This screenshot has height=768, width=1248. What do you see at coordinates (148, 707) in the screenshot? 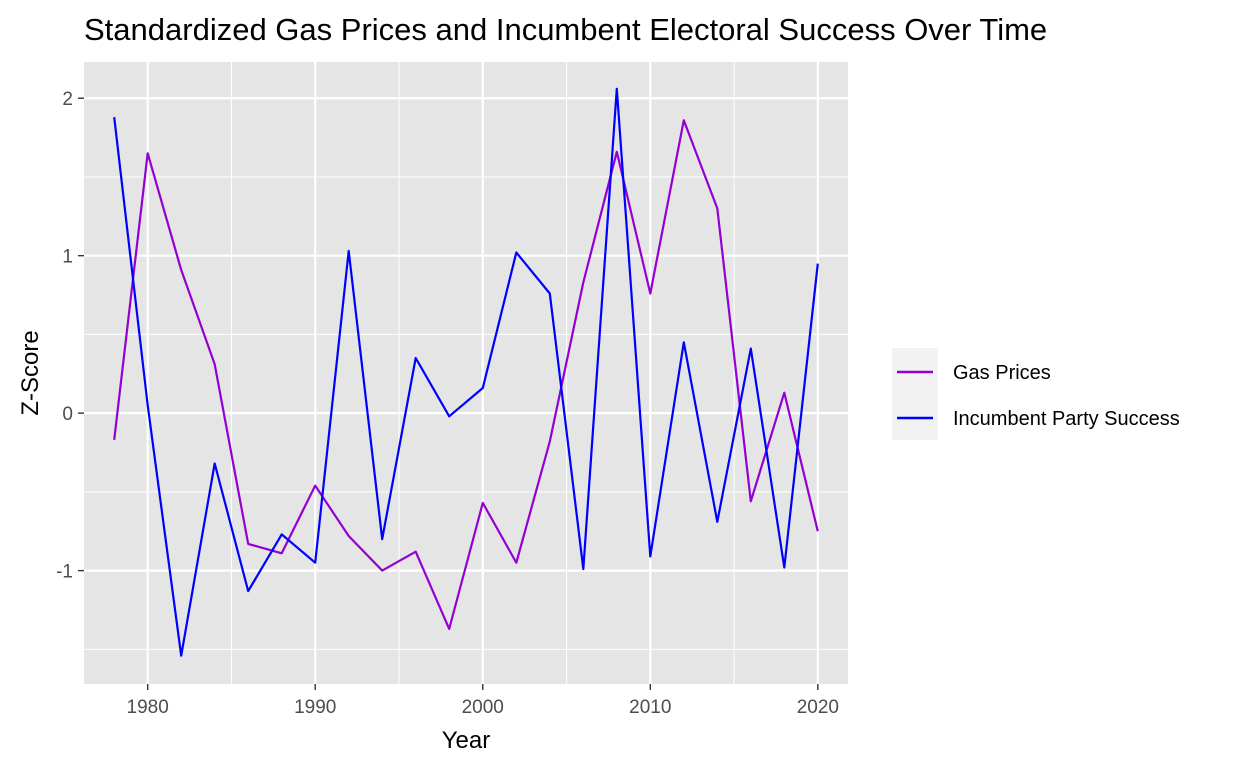
I see `x-tick-label: 1980` at bounding box center [148, 707].